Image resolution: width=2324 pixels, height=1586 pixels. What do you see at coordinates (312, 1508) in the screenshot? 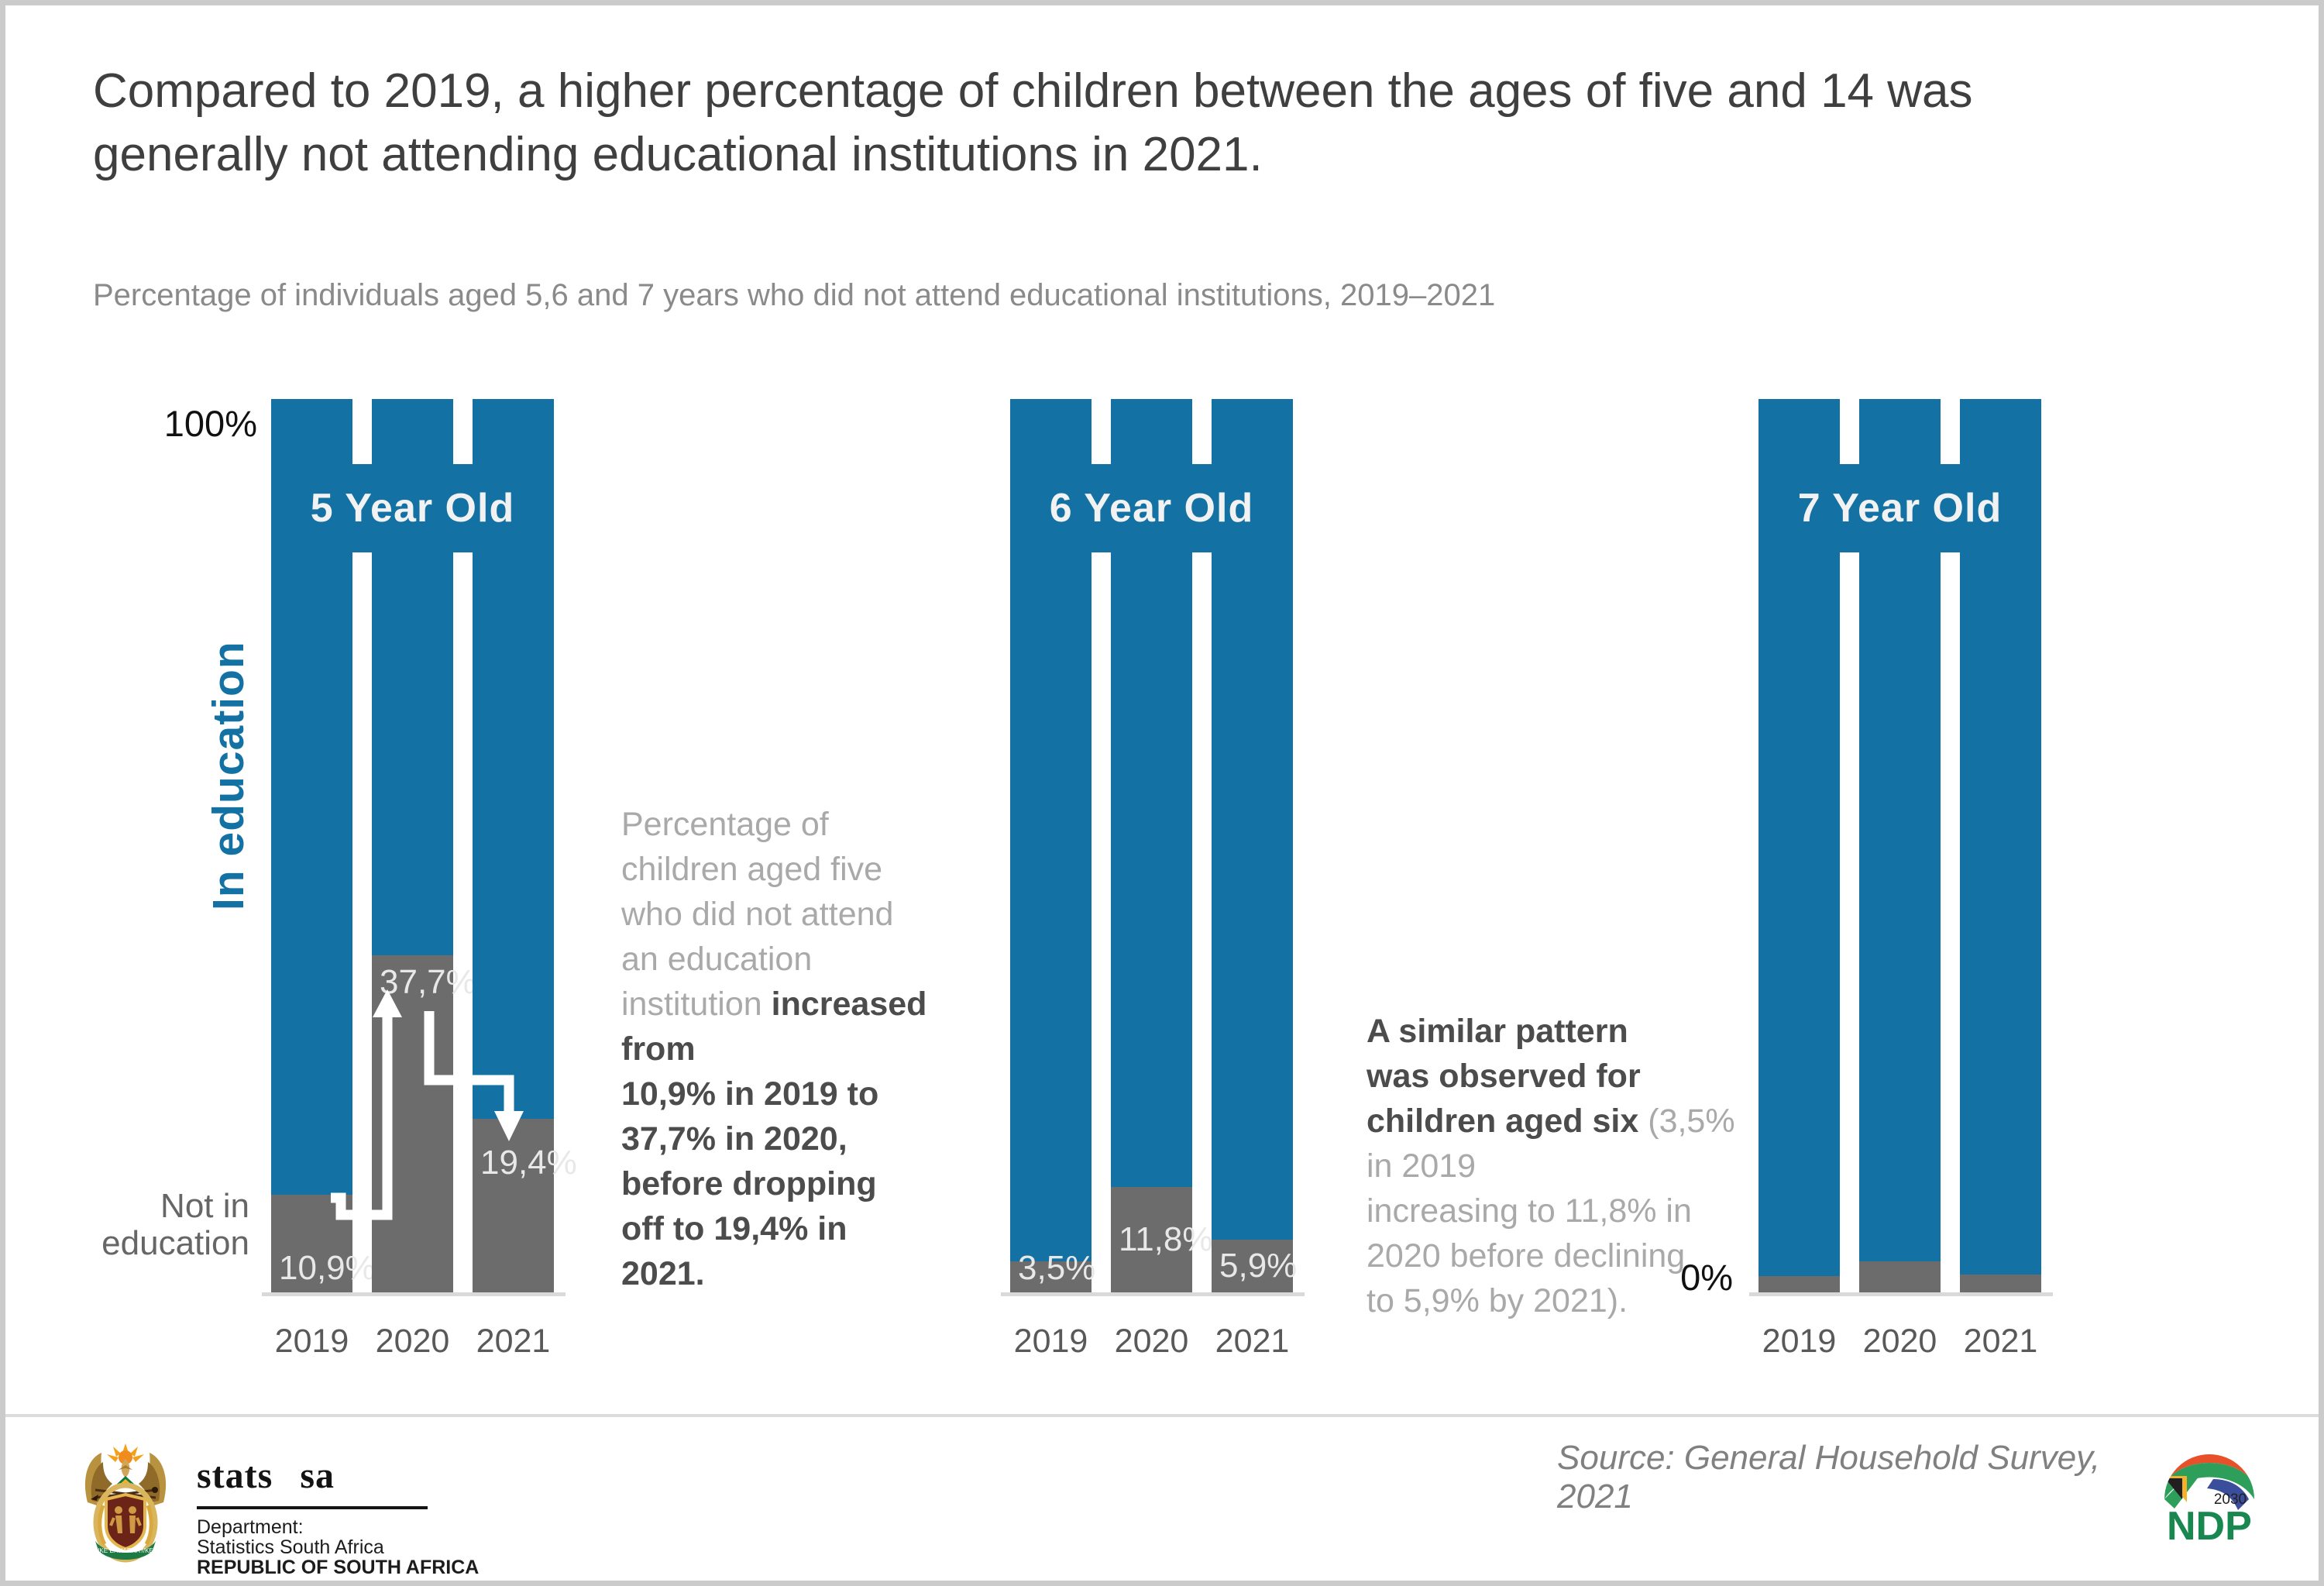
I see `statssa-rule` at bounding box center [312, 1508].